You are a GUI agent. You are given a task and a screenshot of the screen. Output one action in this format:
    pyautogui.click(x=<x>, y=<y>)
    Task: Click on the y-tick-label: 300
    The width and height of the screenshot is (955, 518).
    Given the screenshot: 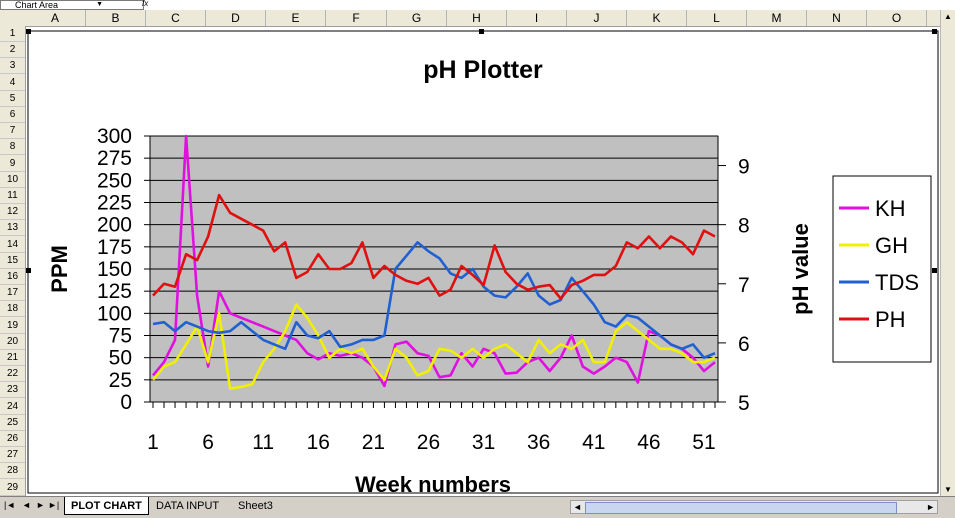 What is the action you would take?
    pyautogui.click(x=114, y=136)
    